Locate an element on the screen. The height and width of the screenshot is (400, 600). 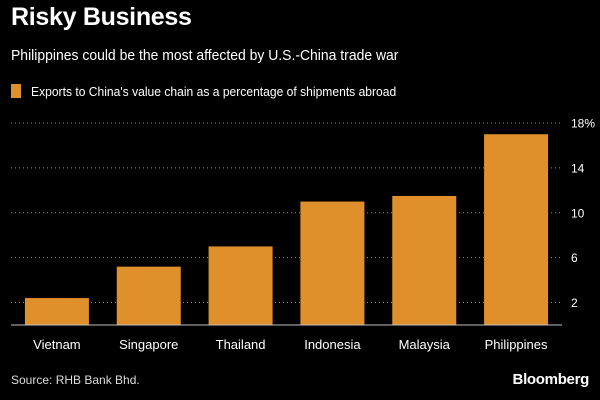
y-tick-label: 10 is located at coordinates (578, 213).